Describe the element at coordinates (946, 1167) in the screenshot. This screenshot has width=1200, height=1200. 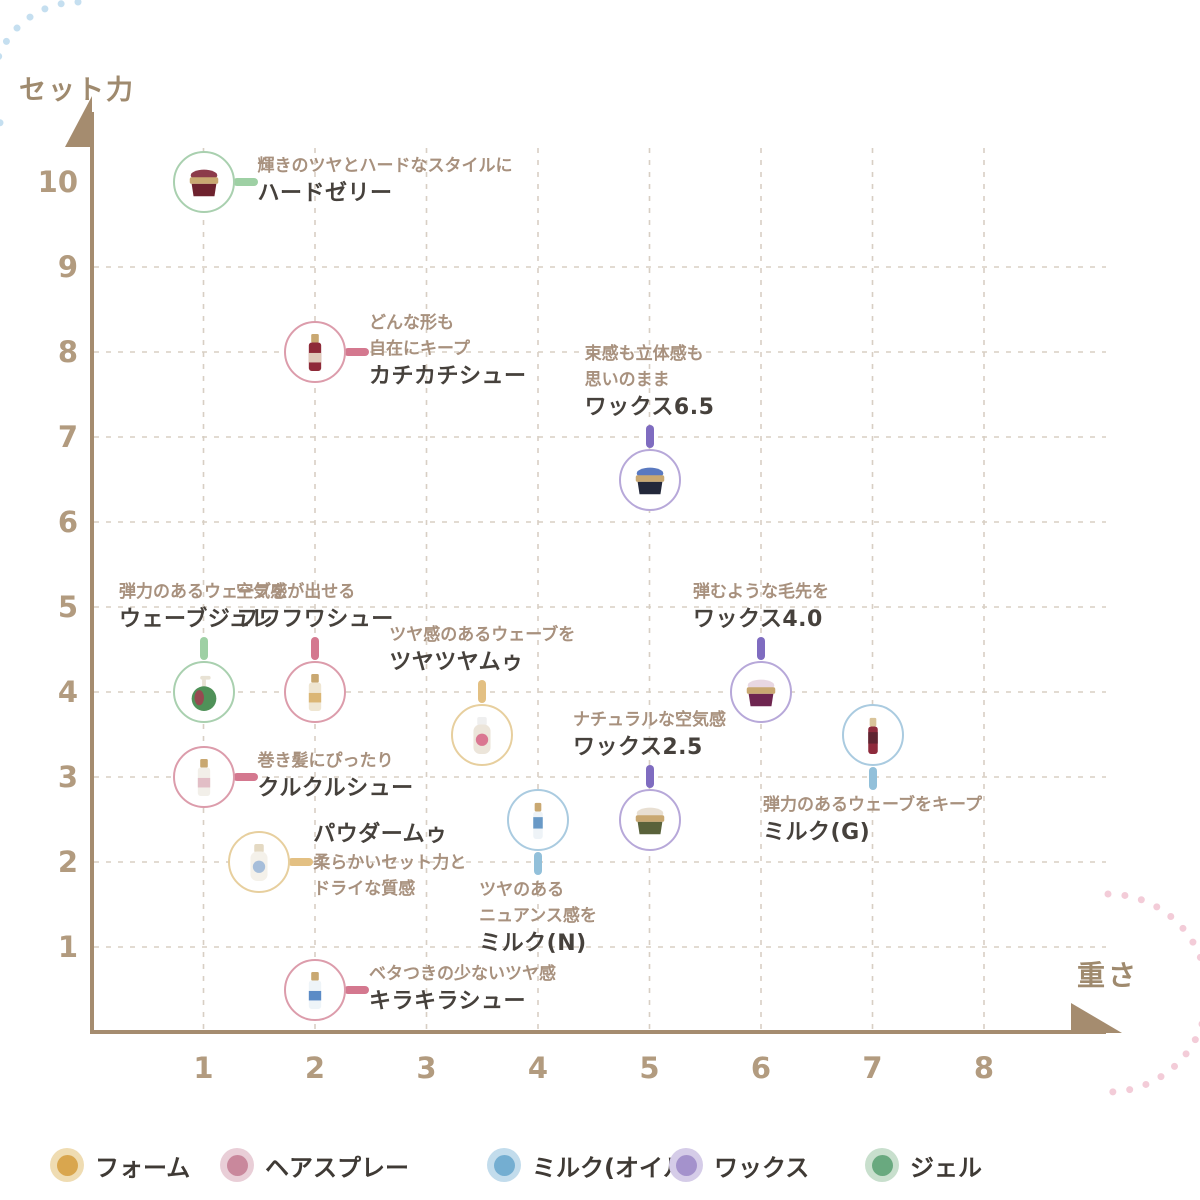
I see `legend-label: ジェル` at that location.